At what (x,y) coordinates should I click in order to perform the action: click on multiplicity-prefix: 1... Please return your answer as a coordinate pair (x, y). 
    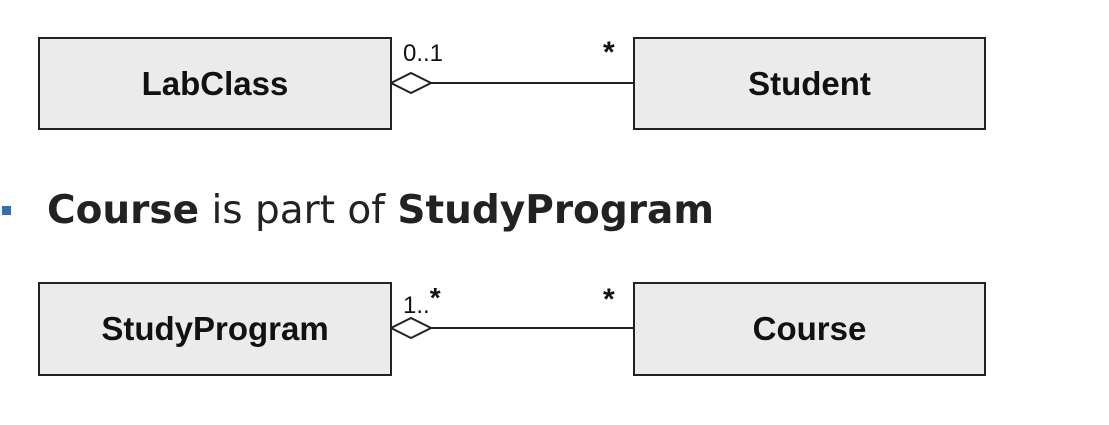
    Looking at the image, I should click on (416, 305).